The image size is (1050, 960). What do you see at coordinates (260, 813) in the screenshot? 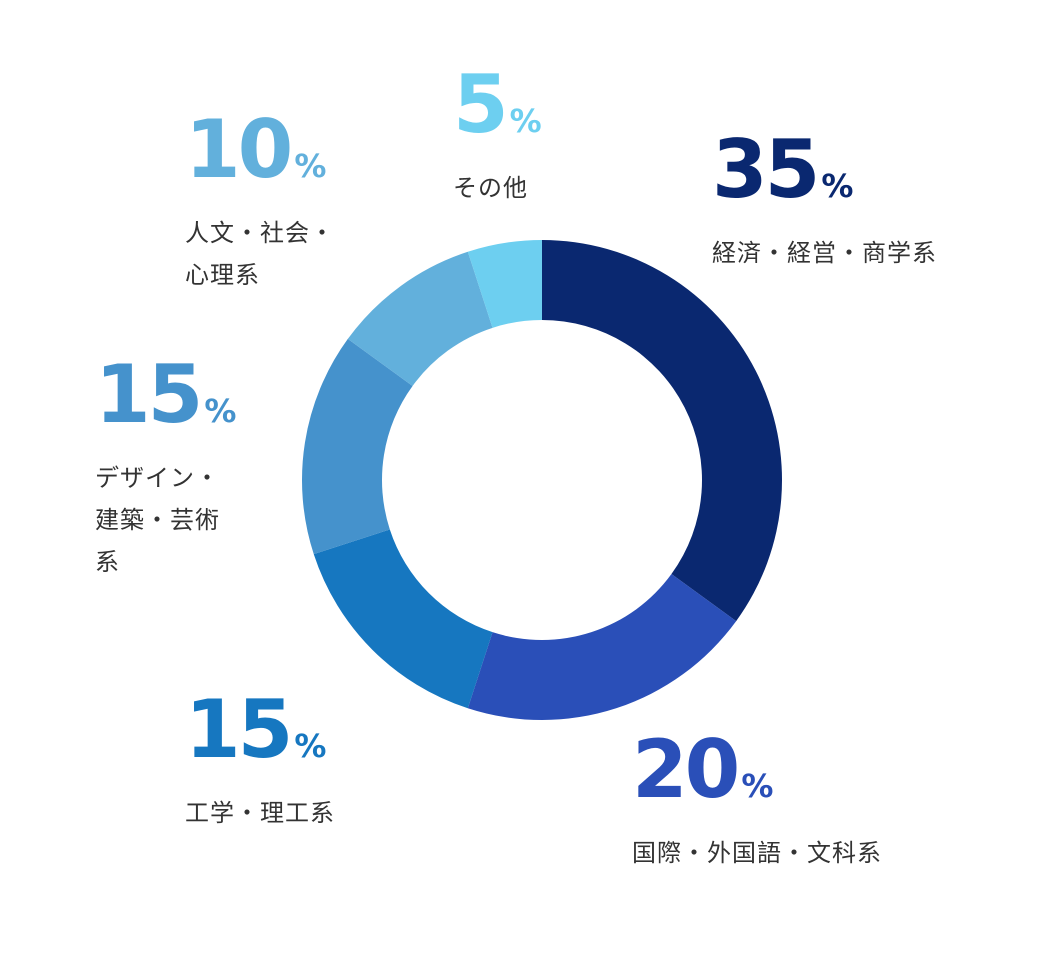
I see `category-label: 工学・理工系` at bounding box center [260, 813].